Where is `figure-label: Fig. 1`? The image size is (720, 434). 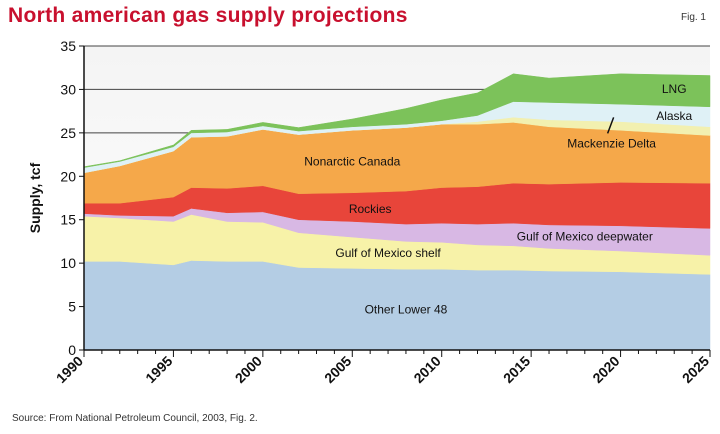 figure-label: Fig. 1 is located at coordinates (693, 17).